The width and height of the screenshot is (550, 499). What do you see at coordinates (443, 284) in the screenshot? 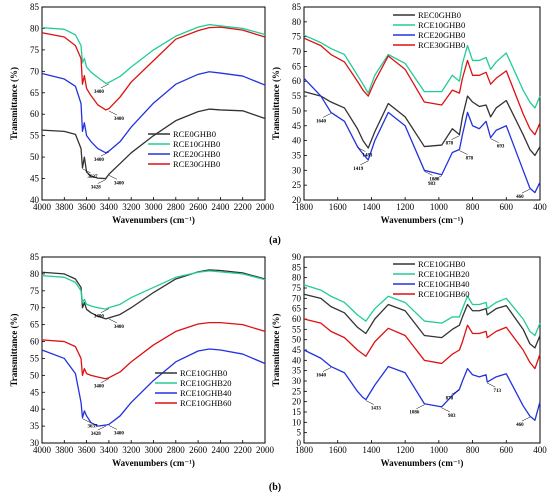
I see `legend-entry: RCE10GHB40` at bounding box center [443, 284].